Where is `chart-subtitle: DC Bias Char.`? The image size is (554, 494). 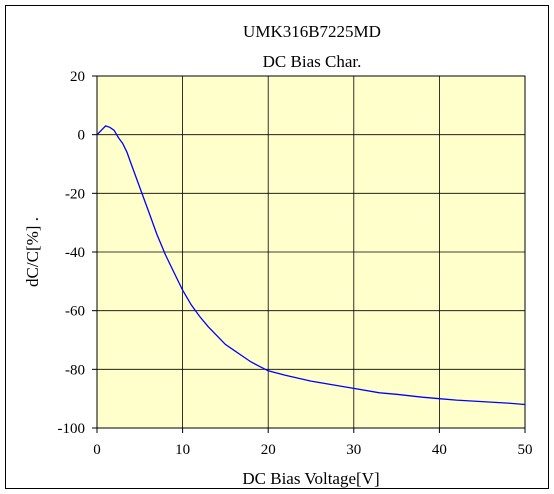 chart-subtitle: DC Bias Char. is located at coordinates (312, 61).